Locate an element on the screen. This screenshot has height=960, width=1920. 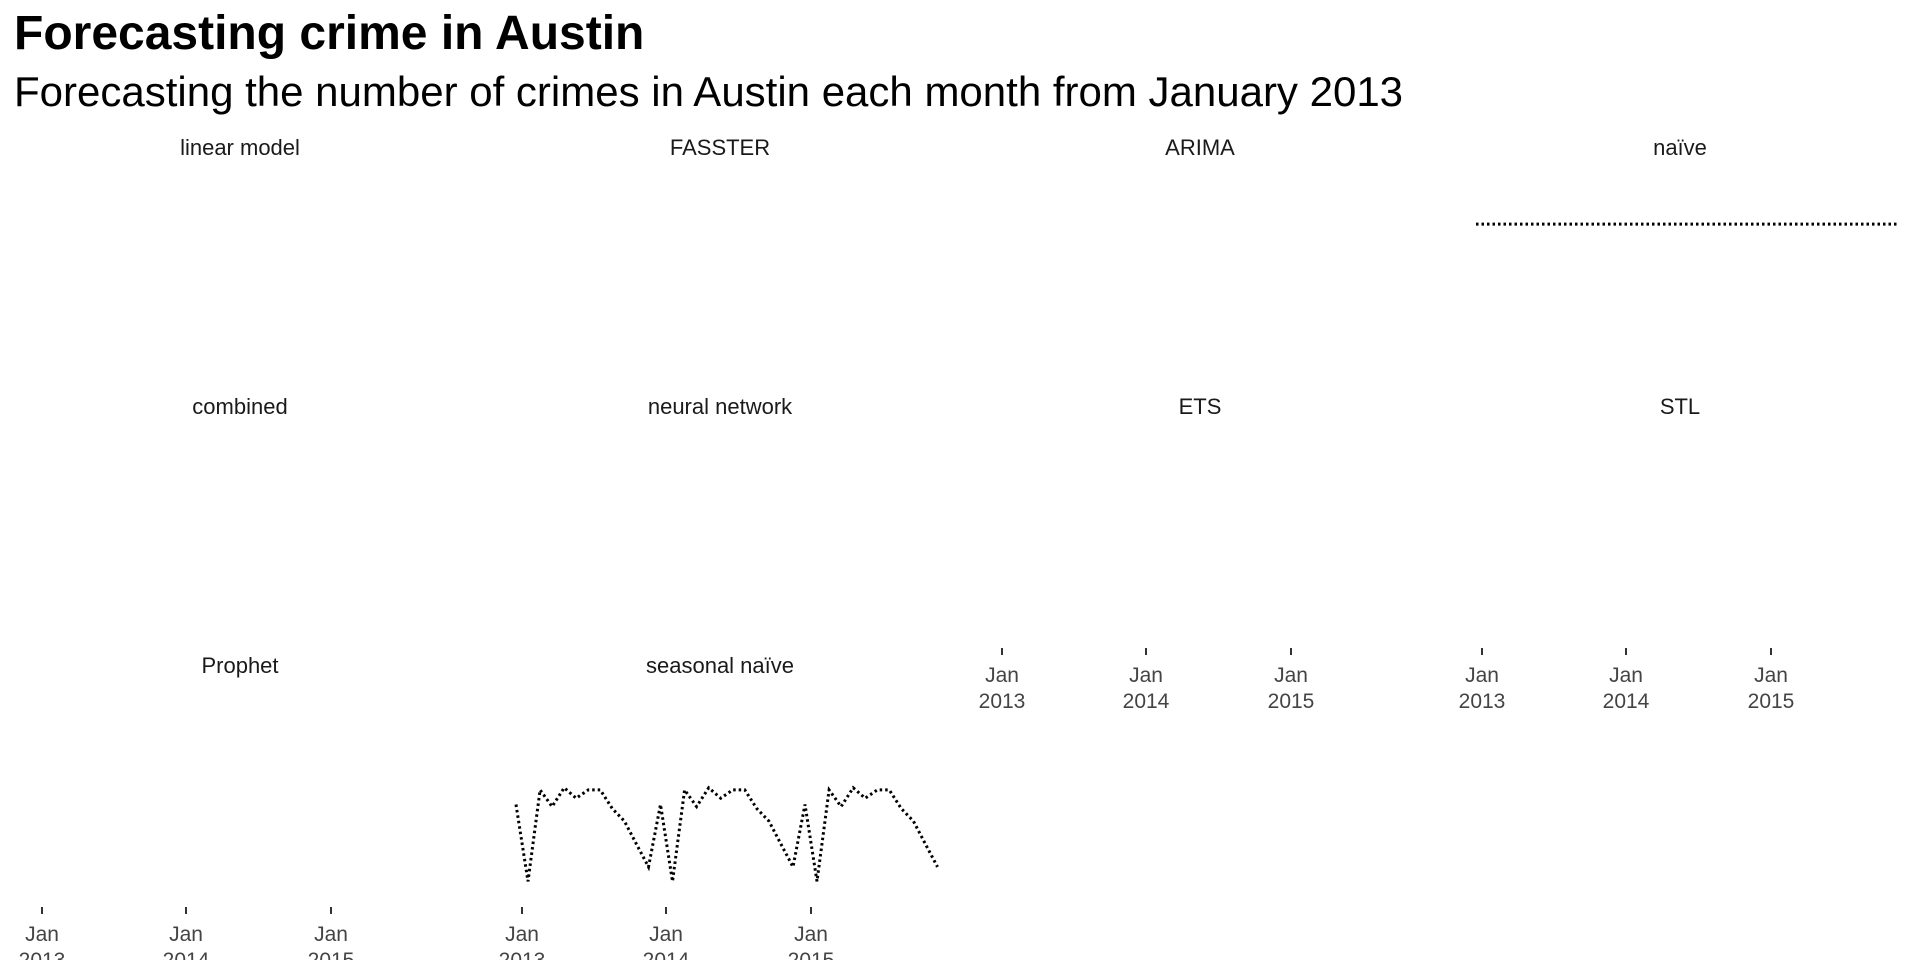
facet-seasonal-naive: seasonal naïve Jan 2013 Jan 2014 Jan 2015 is located at coordinates (719, 806).